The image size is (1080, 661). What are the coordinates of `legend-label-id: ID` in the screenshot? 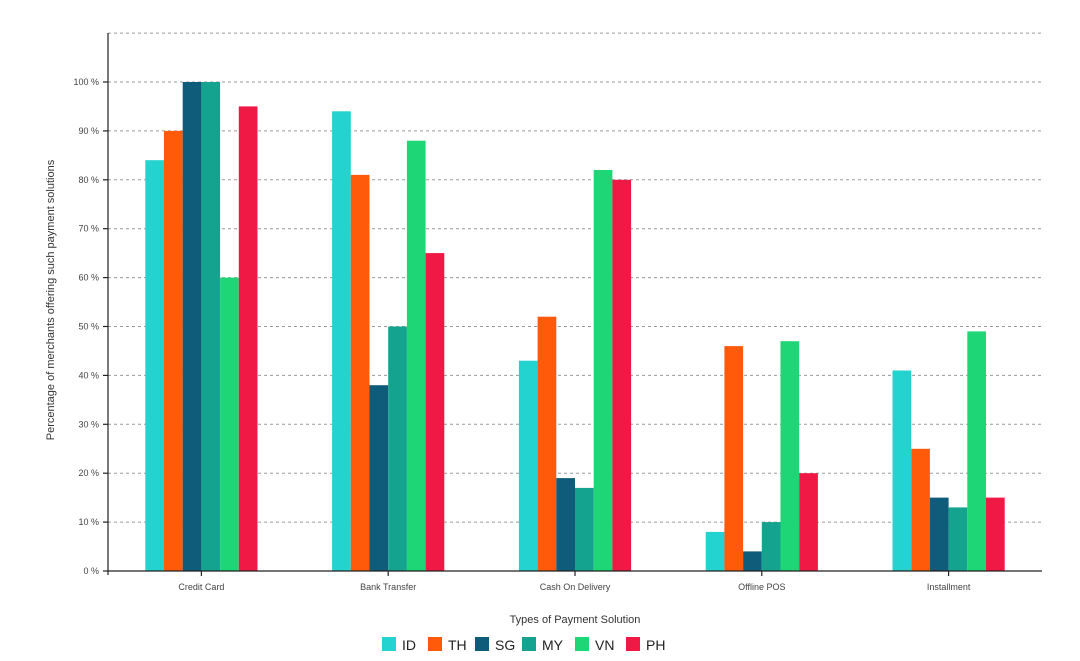 It's located at (409, 645).